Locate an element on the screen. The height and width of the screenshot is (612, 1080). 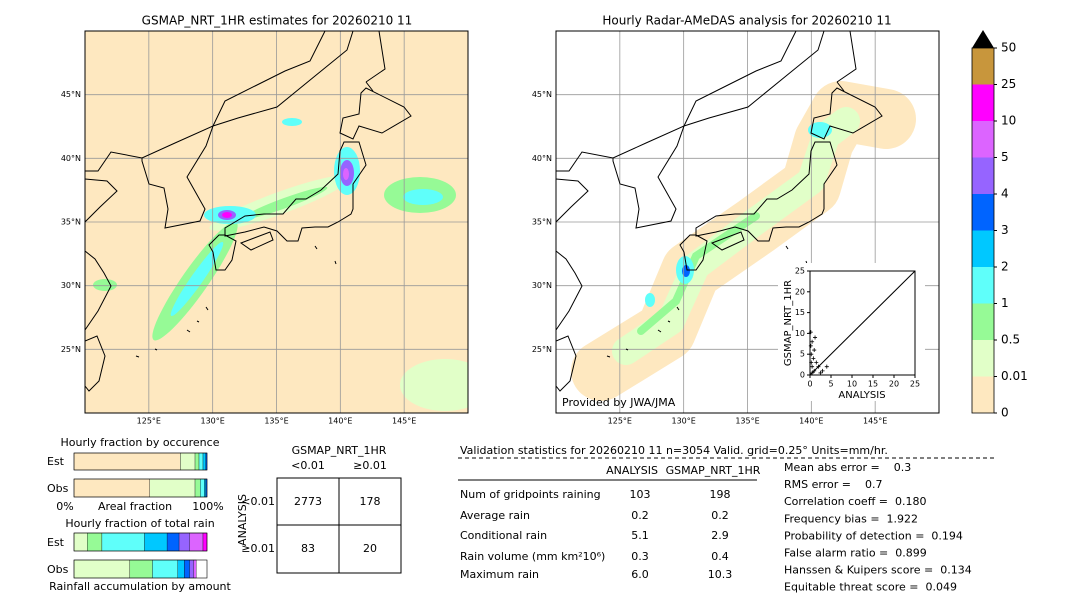
scatter-inset: 0 5 10 15 20 25 0 5 10 15 20 25 is located at coordinates (857, 328).